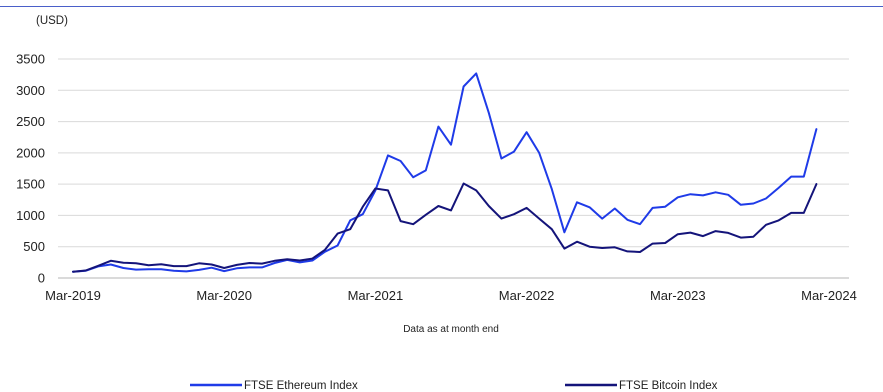 This screenshot has height=392, width=883. I want to click on y-tick-label: 1500, so click(30, 184).